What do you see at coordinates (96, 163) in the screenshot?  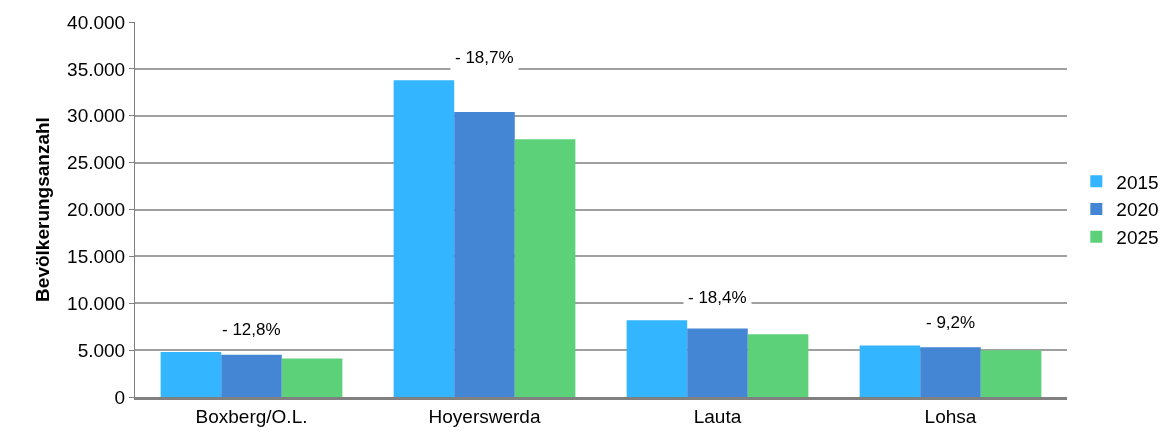 I see `y-tick-label: 25.000` at bounding box center [96, 163].